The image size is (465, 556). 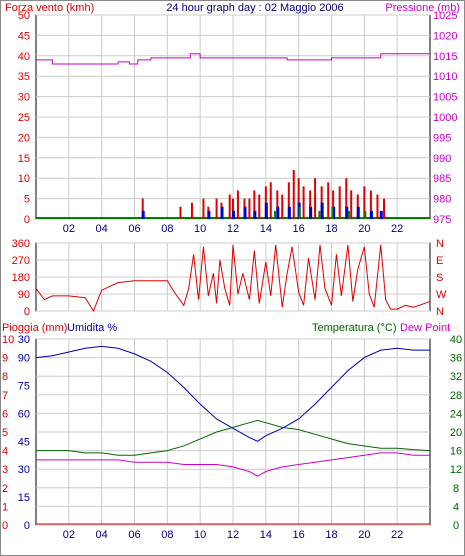 What do you see at coordinates (233, 278) in the screenshot?
I see `wind-direction-line` at bounding box center [233, 278].